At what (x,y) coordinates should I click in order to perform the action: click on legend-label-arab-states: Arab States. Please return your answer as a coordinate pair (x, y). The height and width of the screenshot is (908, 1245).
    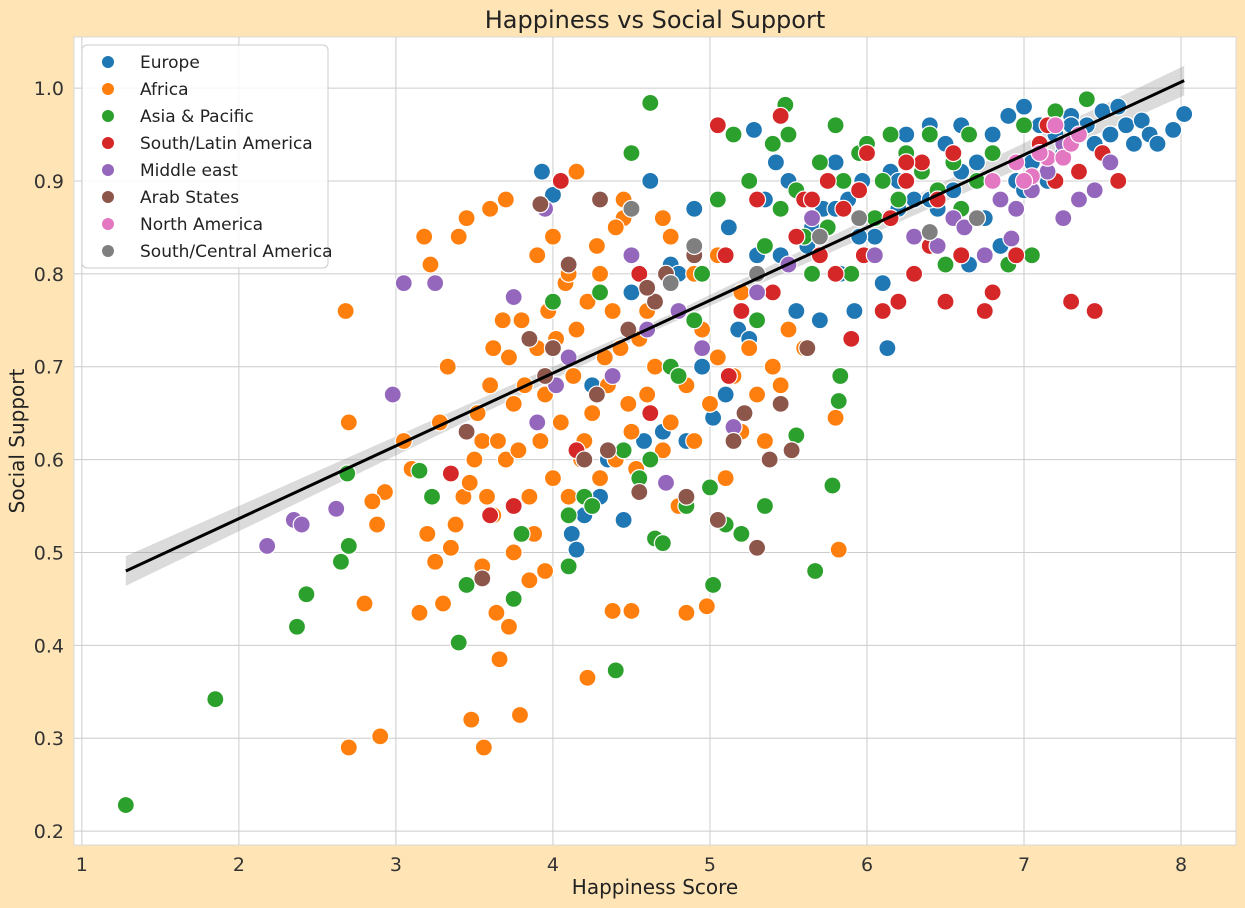
    Looking at the image, I should click on (189, 198).